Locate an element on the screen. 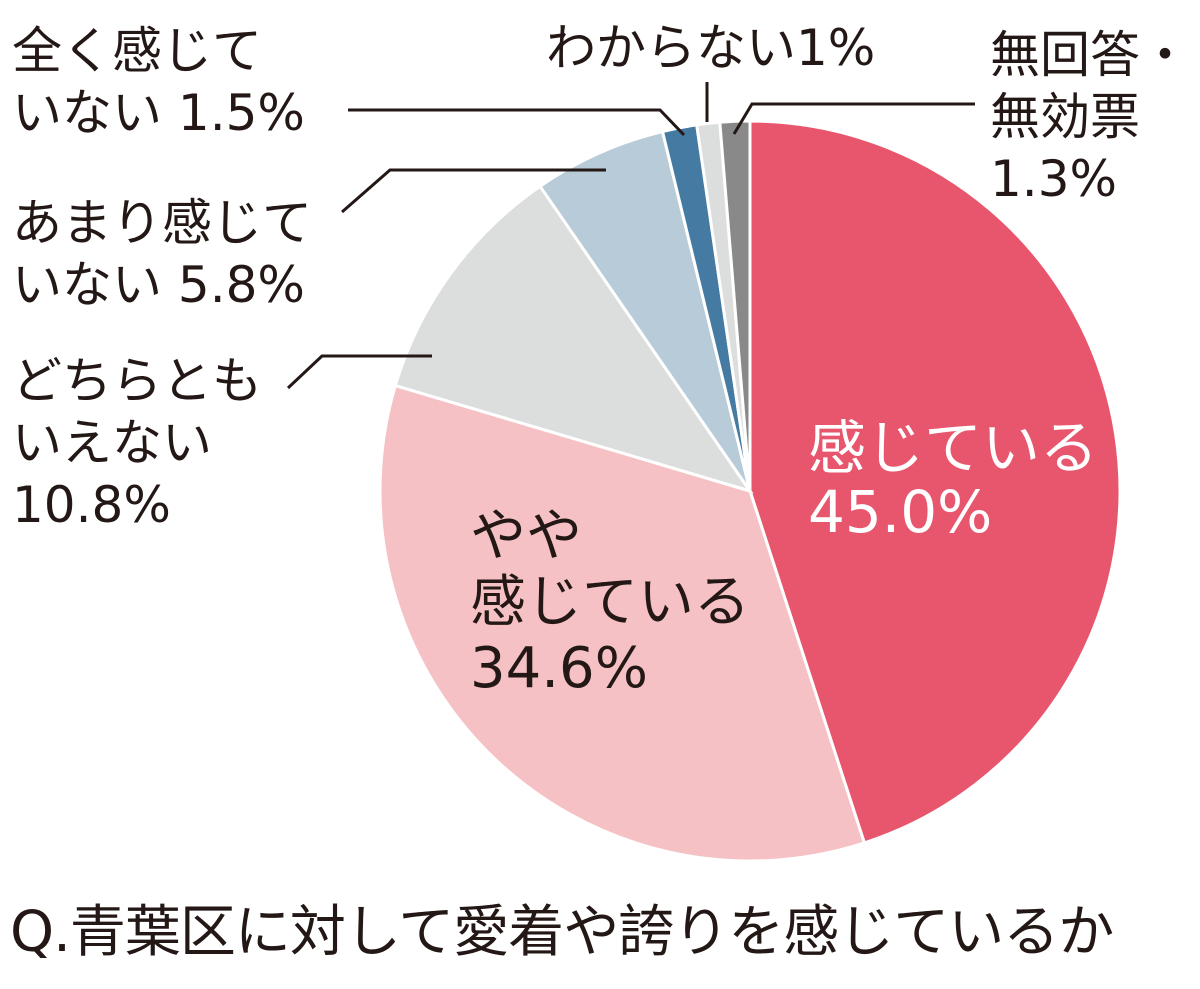 The width and height of the screenshot is (1200, 989). slice-label-4: あまり感じていない 5.8% is located at coordinates (162, 254).